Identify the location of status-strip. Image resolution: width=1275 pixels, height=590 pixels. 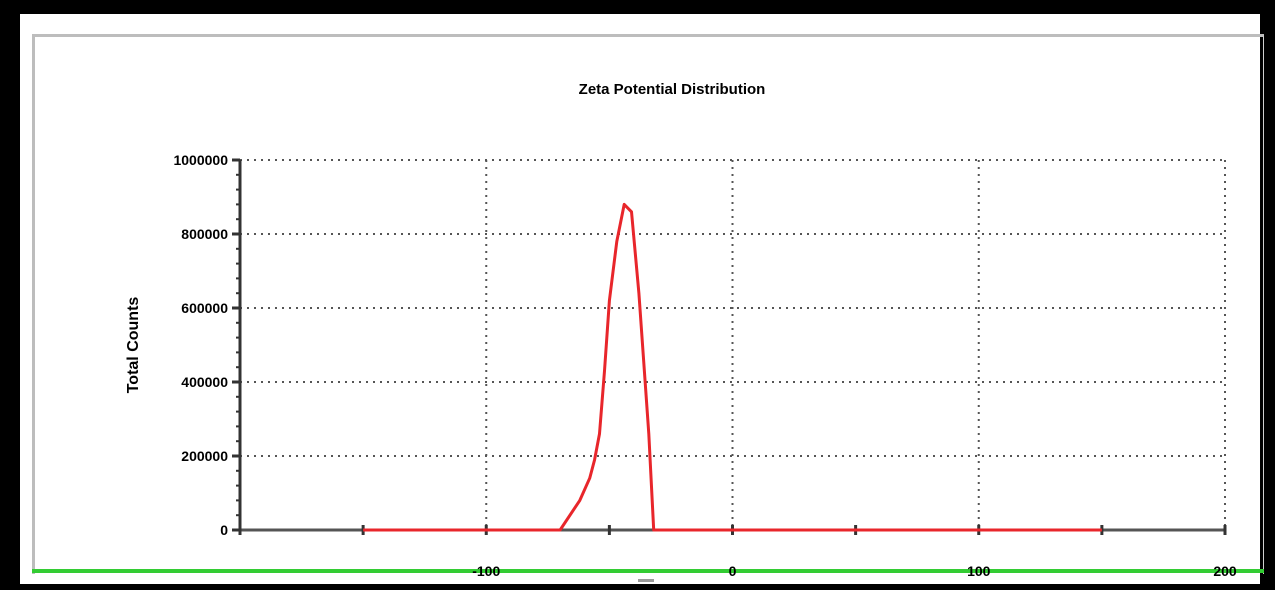
(648, 571).